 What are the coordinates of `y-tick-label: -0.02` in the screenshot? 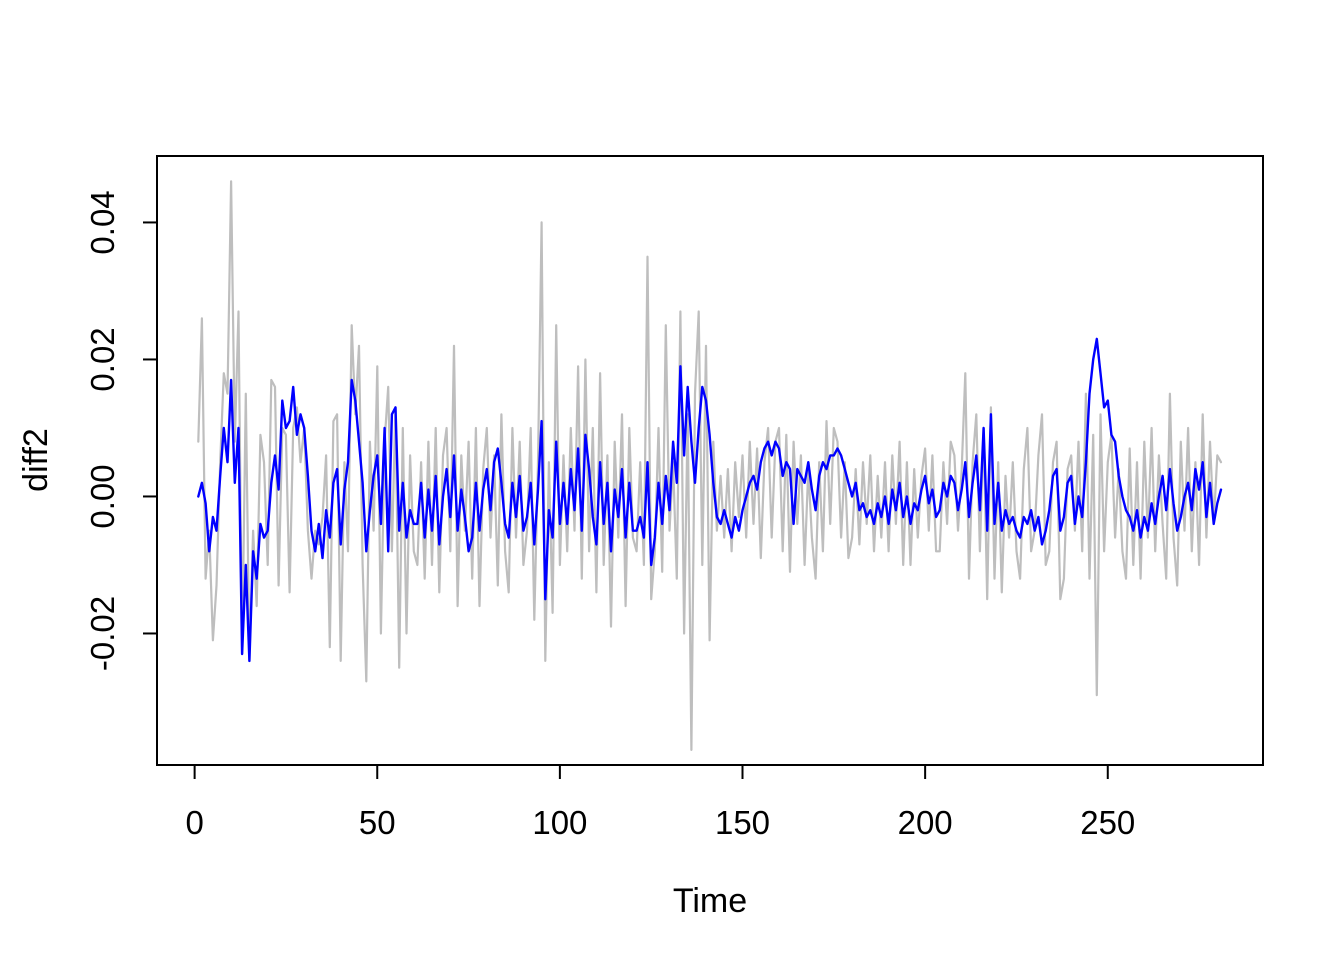 It's located at (102, 633).